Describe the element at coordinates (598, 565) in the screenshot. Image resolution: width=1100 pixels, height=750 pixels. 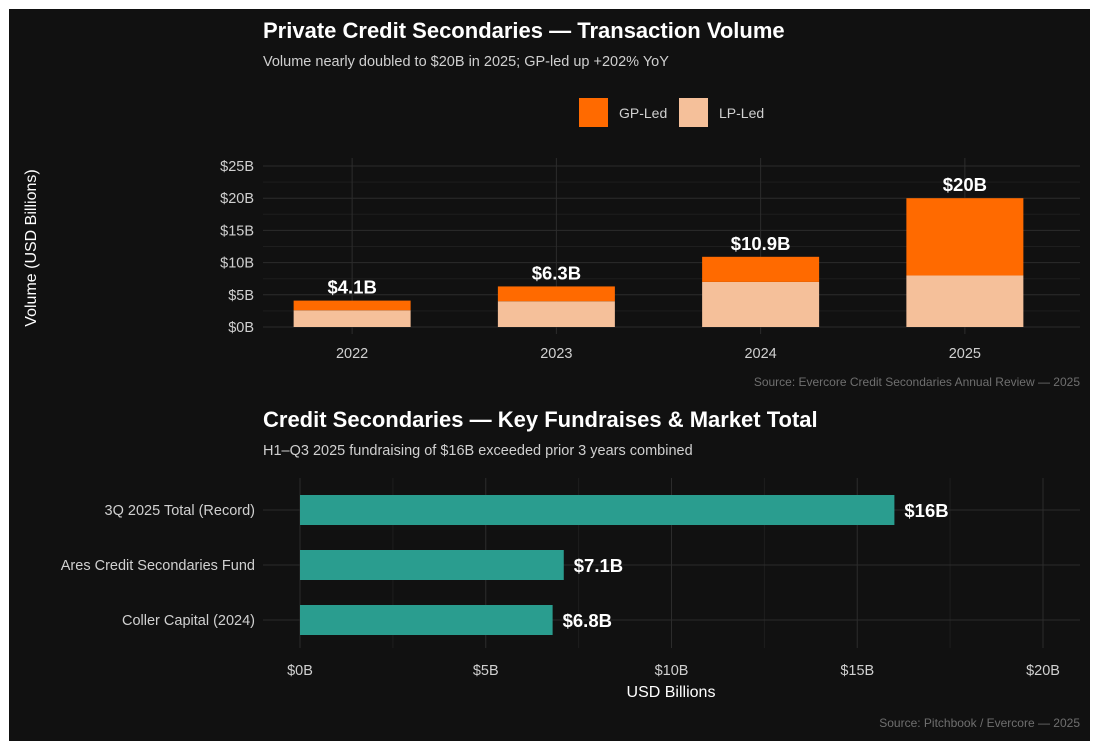
I see `data-label: $7.1B` at that location.